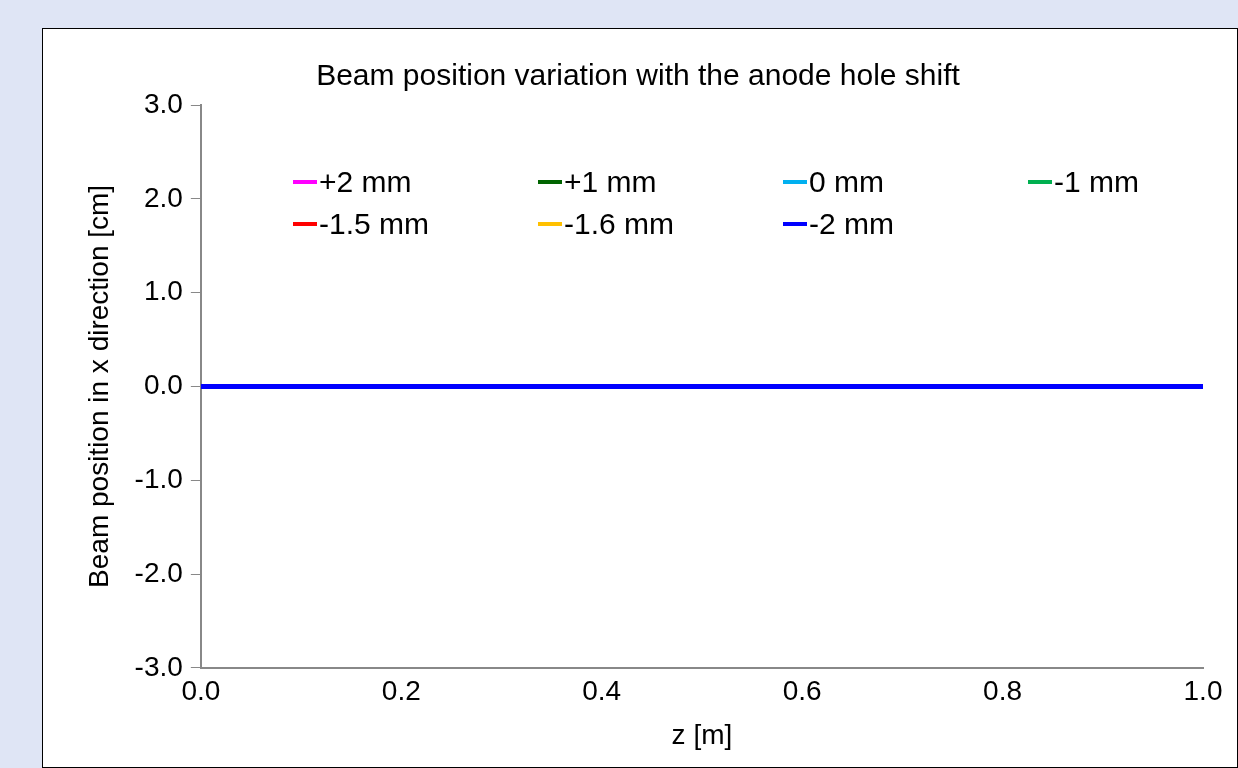 Image resolution: width=1238 pixels, height=768 pixels. I want to click on legend-label: 0 mm, so click(846, 182).